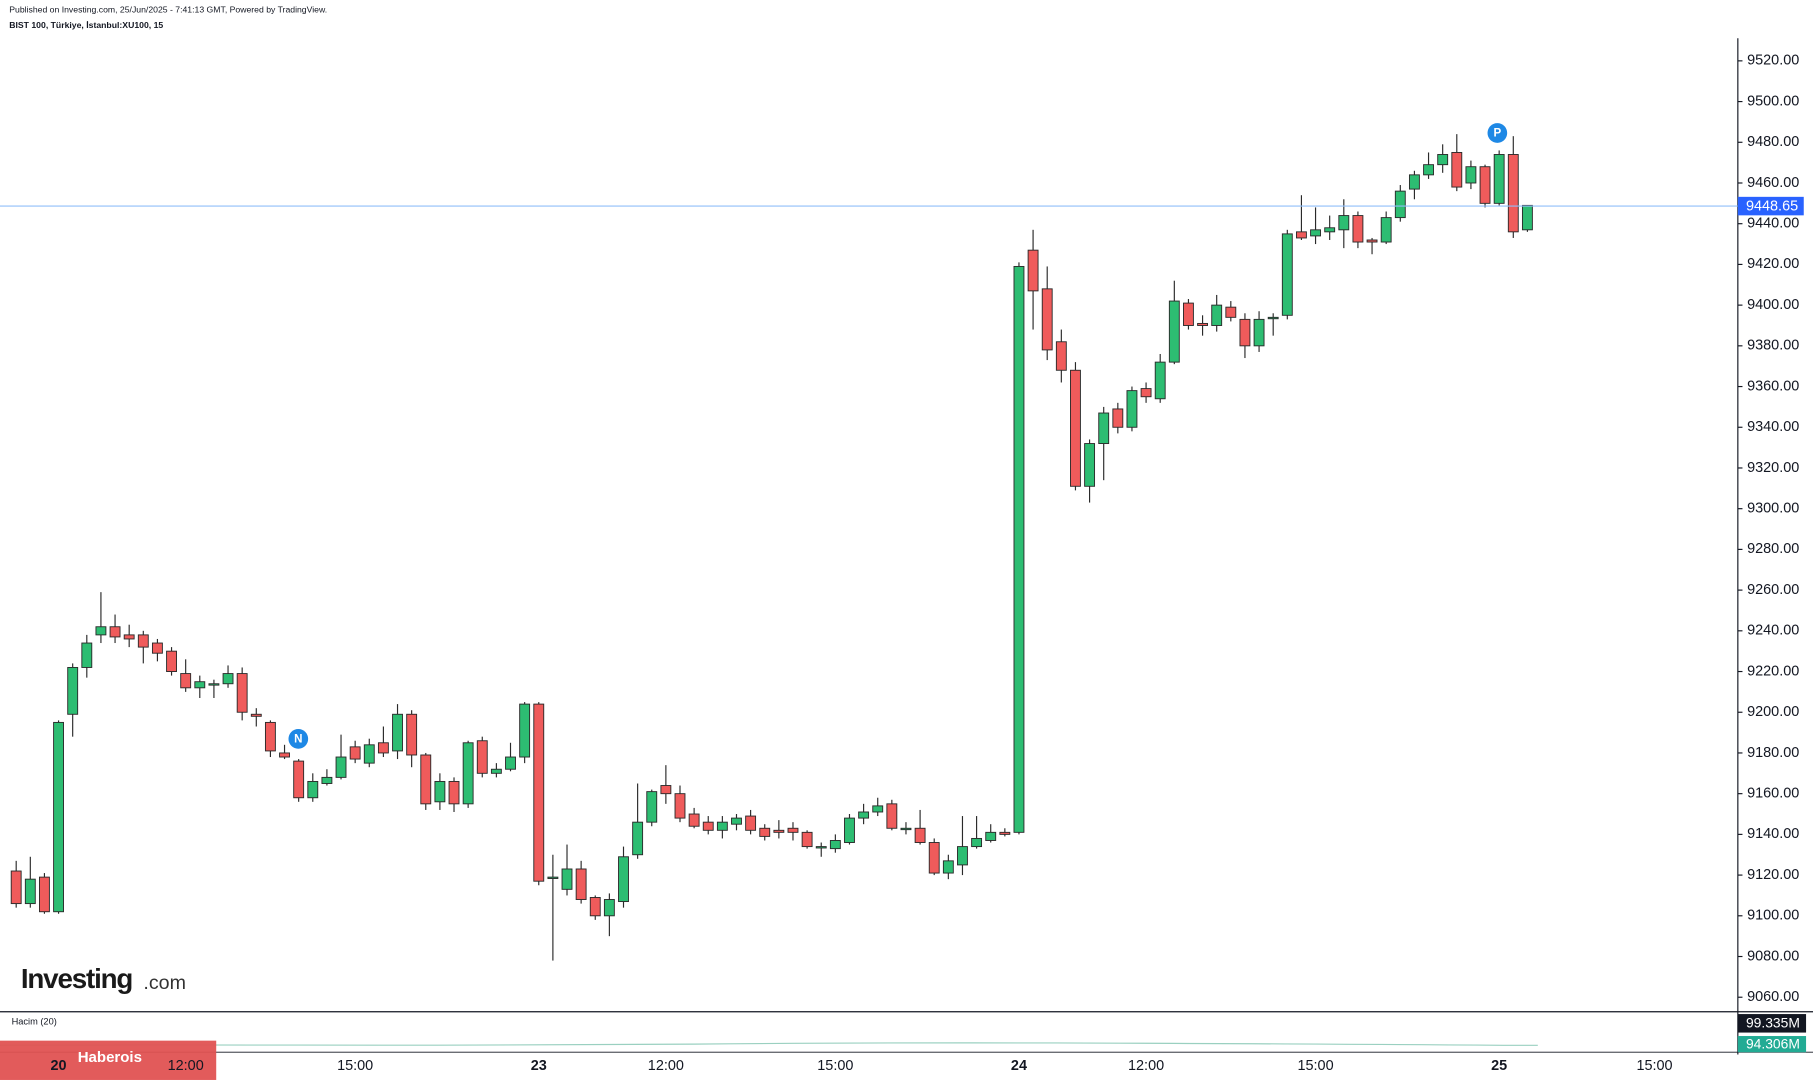  Describe the element at coordinates (1773, 834) in the screenshot. I see `y-tick-label: 9140.00` at that location.